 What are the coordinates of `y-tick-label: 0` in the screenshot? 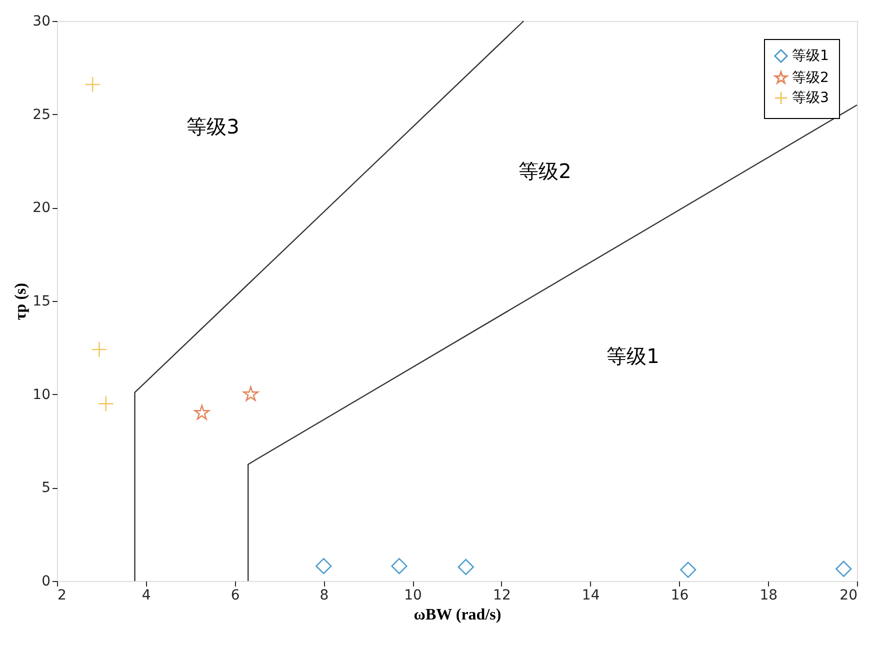 It's located at (46, 582).